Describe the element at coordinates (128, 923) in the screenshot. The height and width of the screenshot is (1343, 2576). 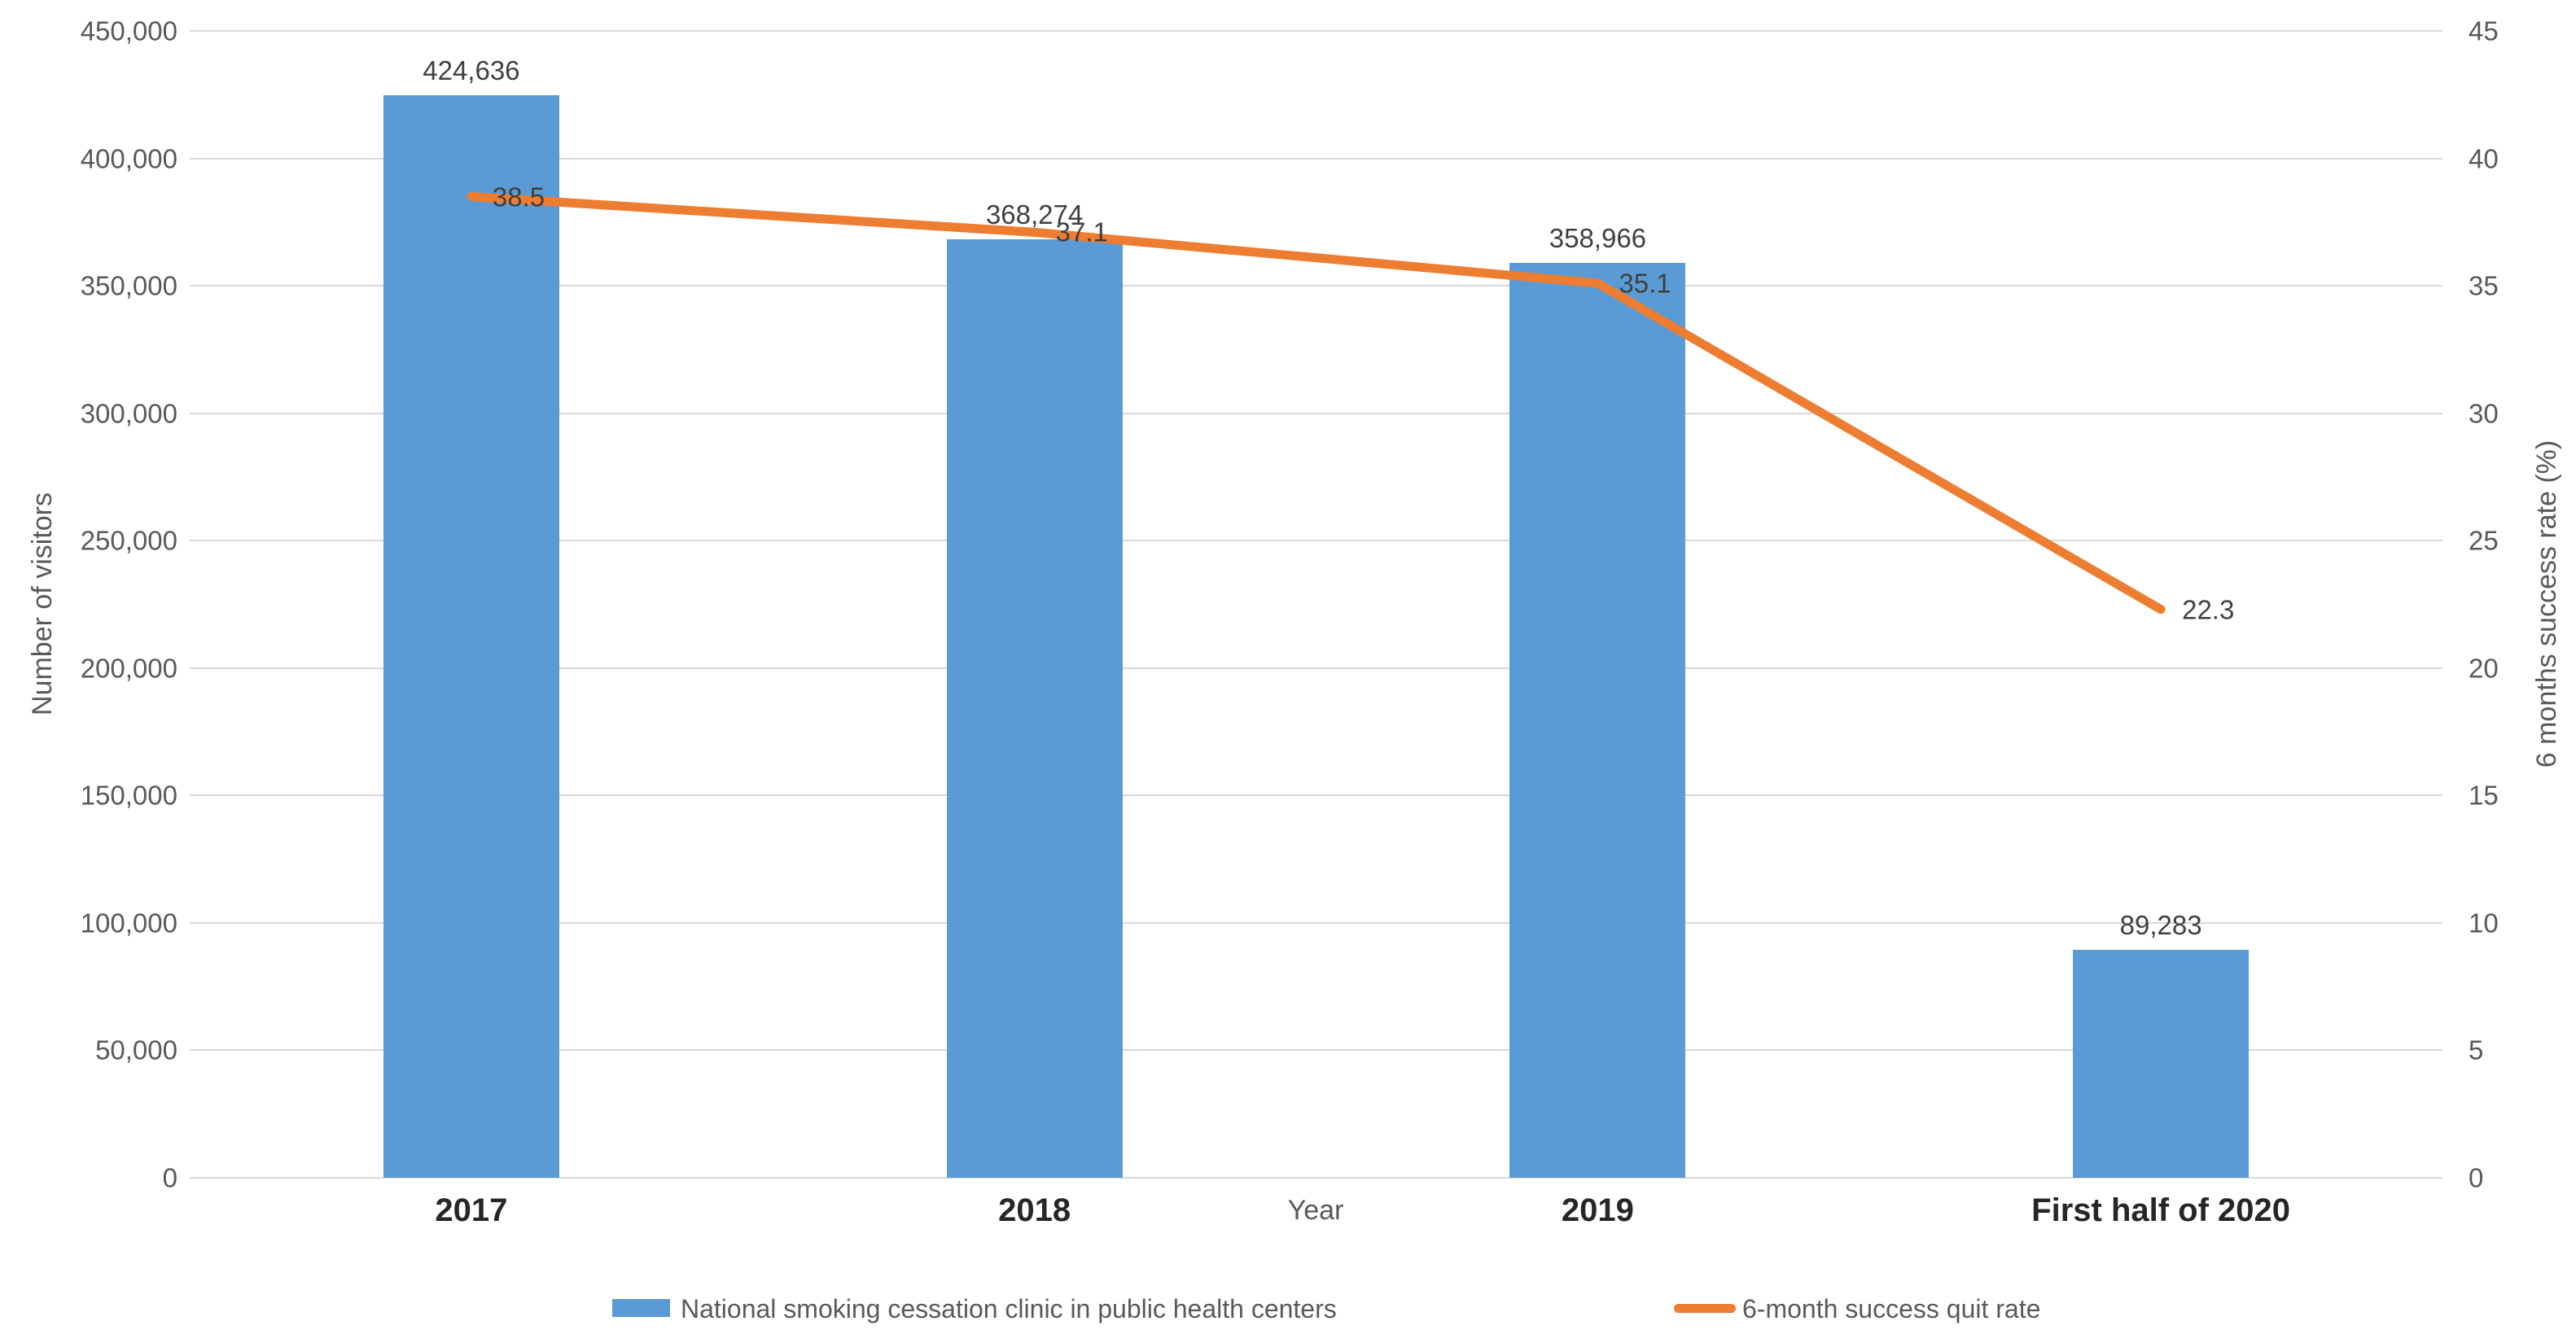
I see `y-axis-tick-label: 100,000` at that location.